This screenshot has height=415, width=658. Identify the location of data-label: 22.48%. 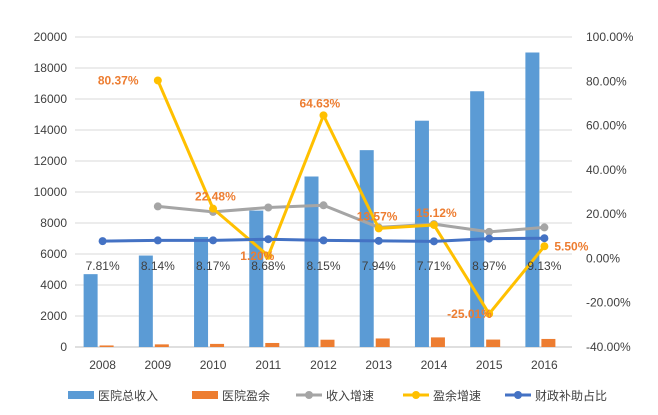
(215, 197).